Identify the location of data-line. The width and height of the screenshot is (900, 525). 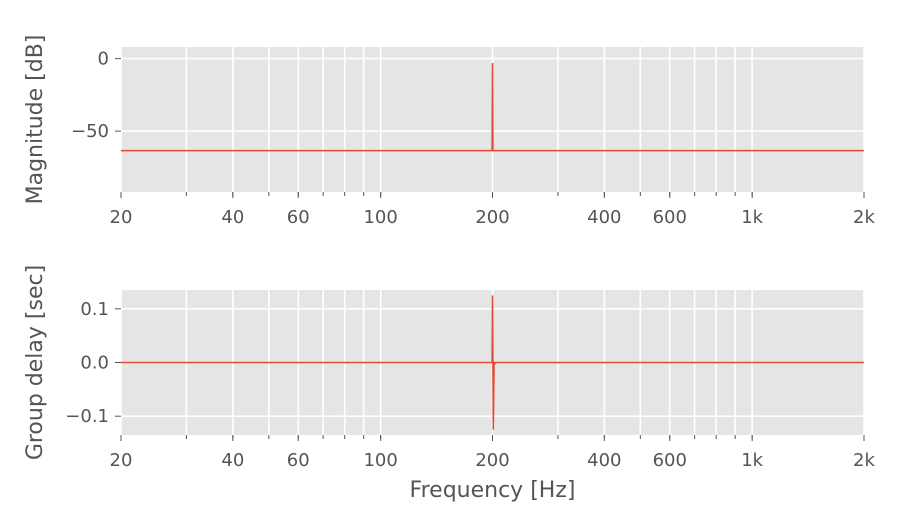
(492, 107).